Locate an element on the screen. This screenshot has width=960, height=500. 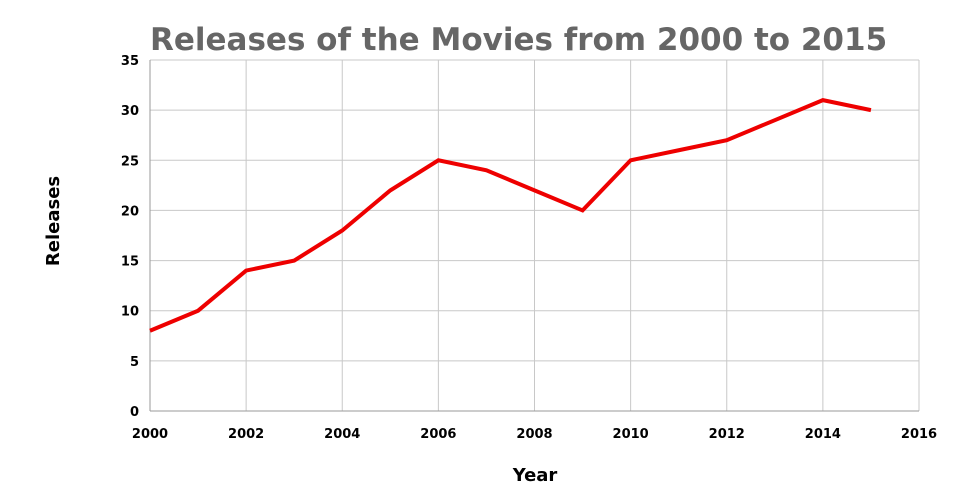
x-tick-label: 2004 is located at coordinates (342, 434).